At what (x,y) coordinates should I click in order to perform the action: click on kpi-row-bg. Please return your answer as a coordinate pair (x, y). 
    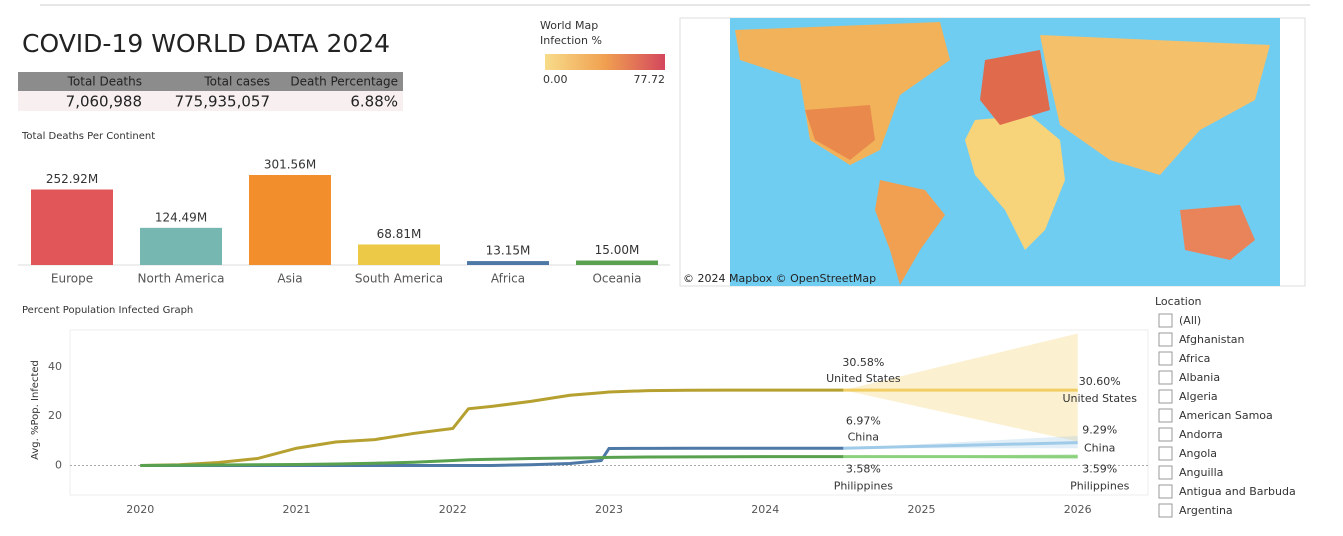
    Looking at the image, I should click on (210, 101).